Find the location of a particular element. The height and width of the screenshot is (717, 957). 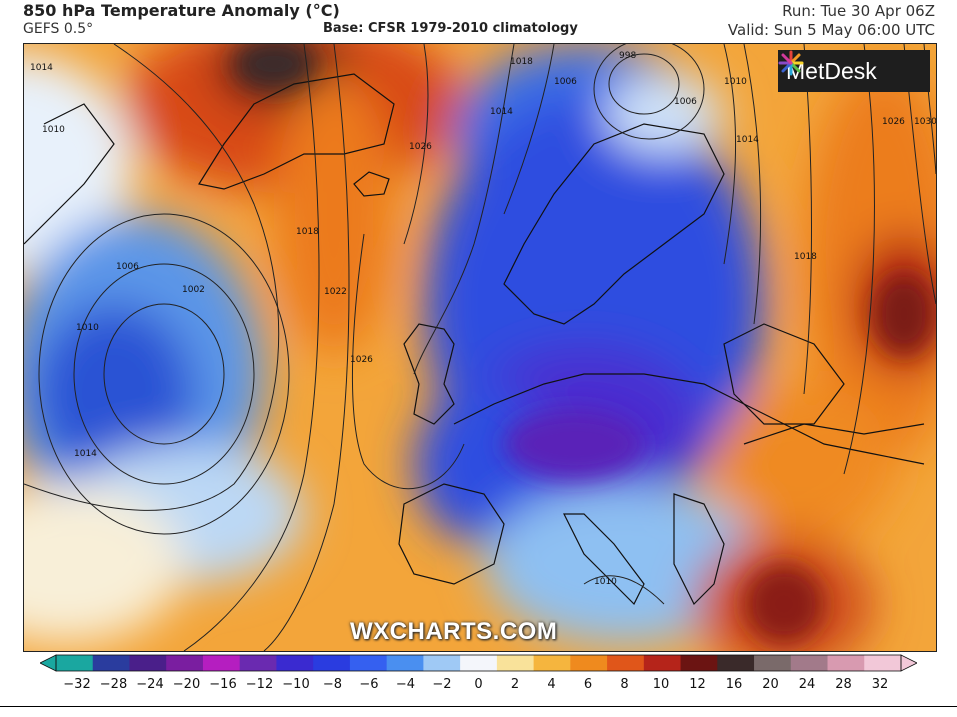

colorbar-segments is located at coordinates (479, 663).